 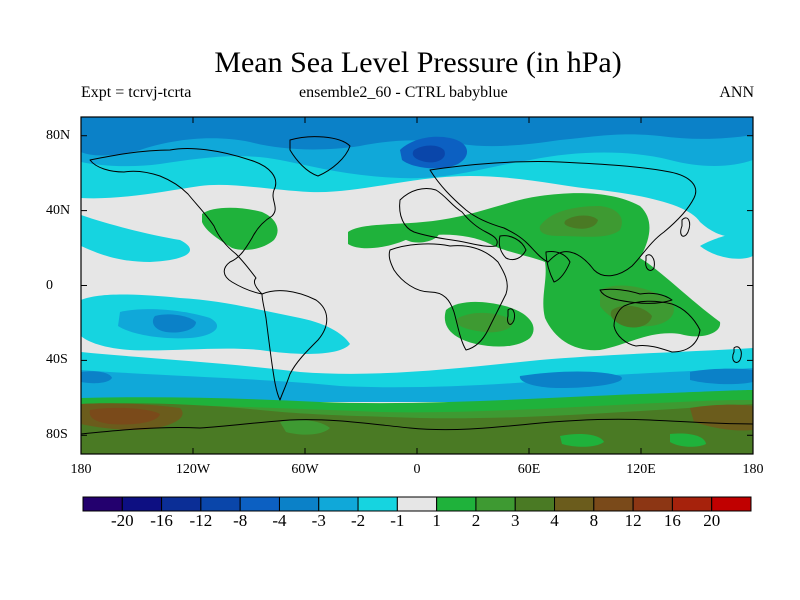 What do you see at coordinates (721, 376) in the screenshot?
I see `field-southern-ocean-deep2` at bounding box center [721, 376].